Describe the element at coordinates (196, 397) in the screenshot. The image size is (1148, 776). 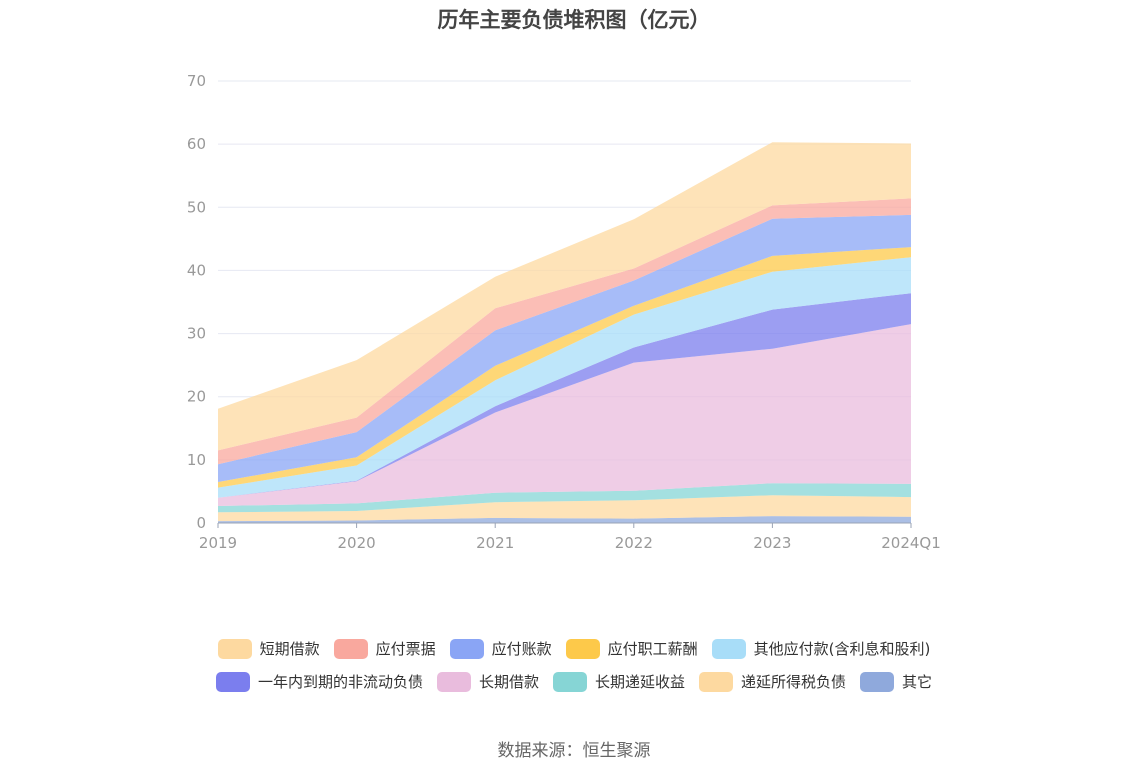
I see `y-tick-label: 20` at that location.